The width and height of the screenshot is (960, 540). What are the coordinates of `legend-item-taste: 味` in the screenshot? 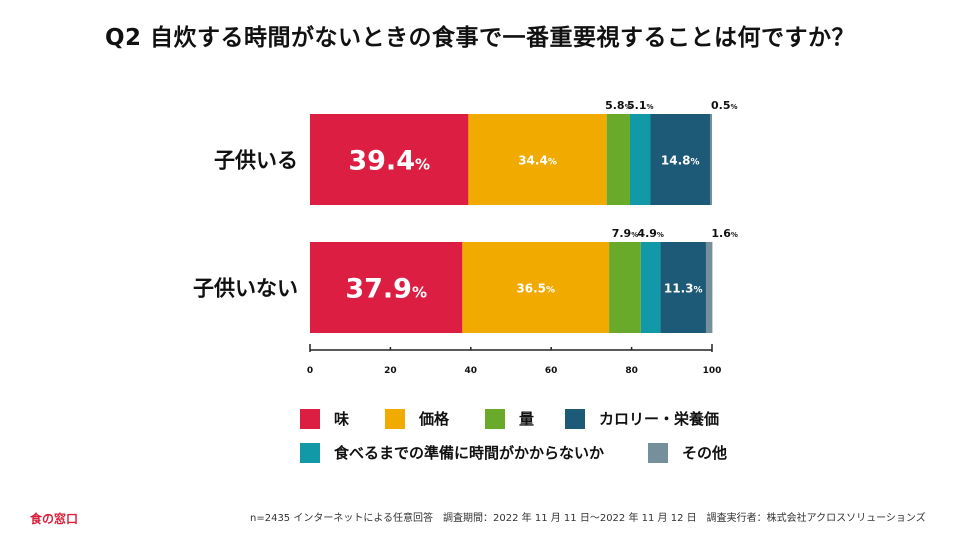 It's located at (324, 418).